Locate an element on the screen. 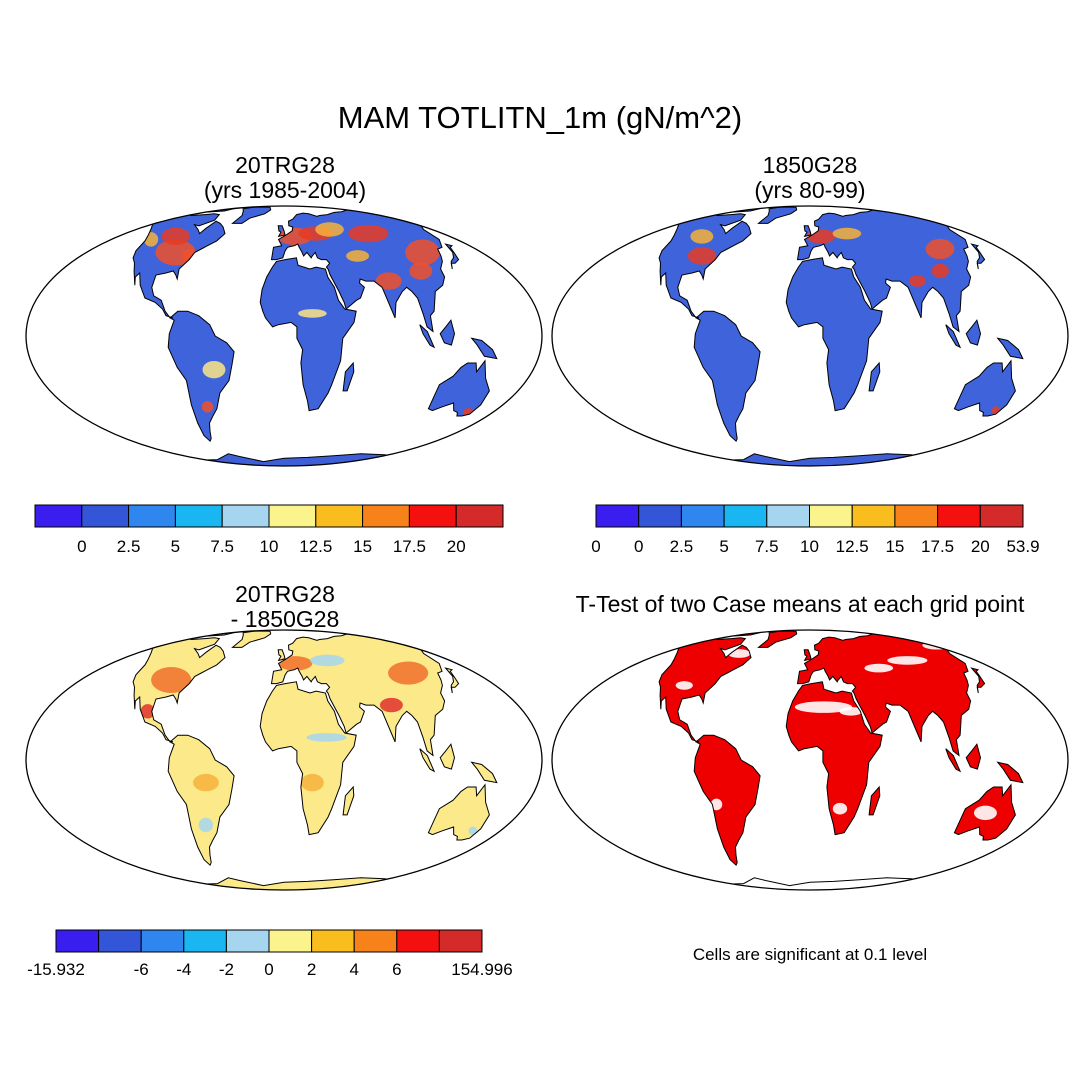 Image resolution: width=1080 pixels, height=1080 pixels. colorbar-tick-label: 2 is located at coordinates (311, 969).